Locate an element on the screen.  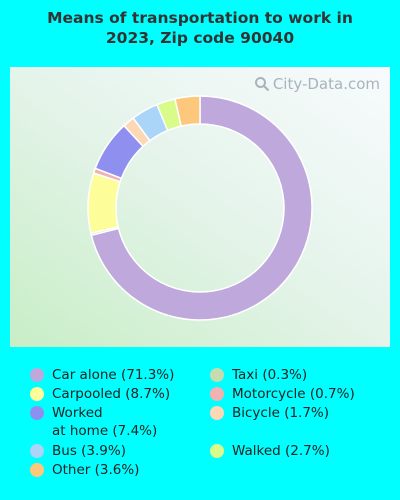
legend-swatch-bus is located at coordinates (37, 451).